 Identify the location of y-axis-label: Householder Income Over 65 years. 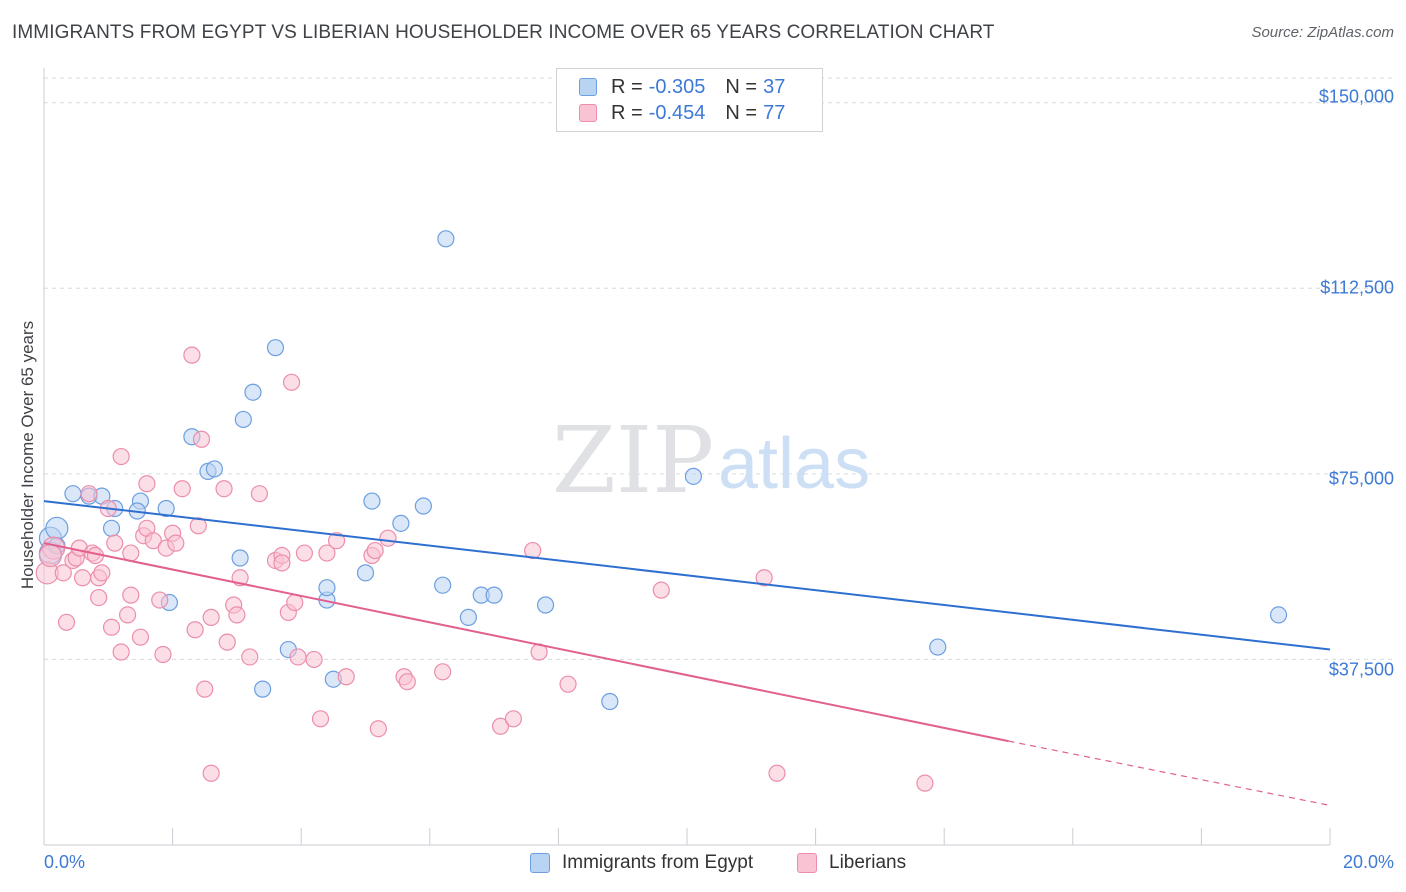
(27, 455).